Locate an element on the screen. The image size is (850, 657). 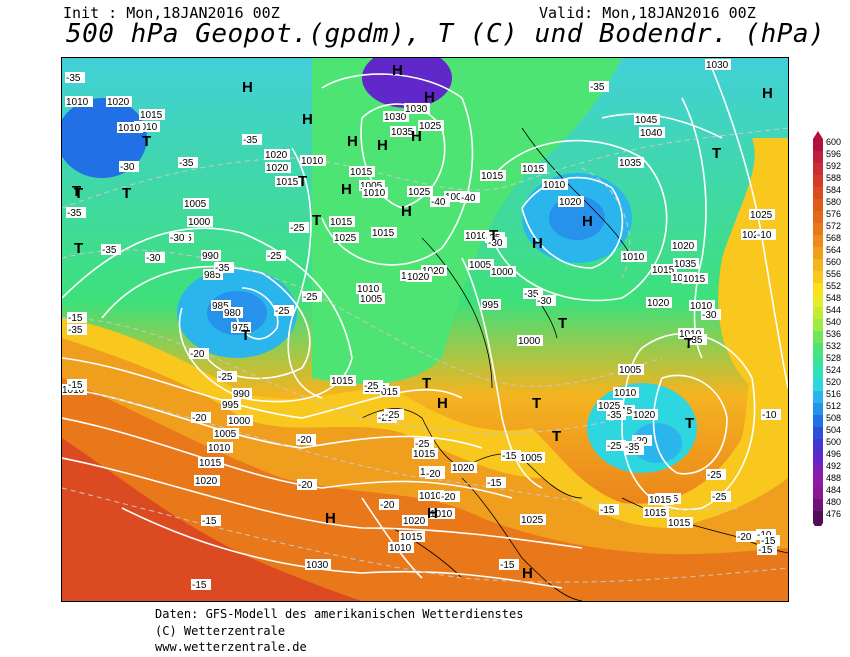
legend-label: 596 is located at coordinates (833, 154).